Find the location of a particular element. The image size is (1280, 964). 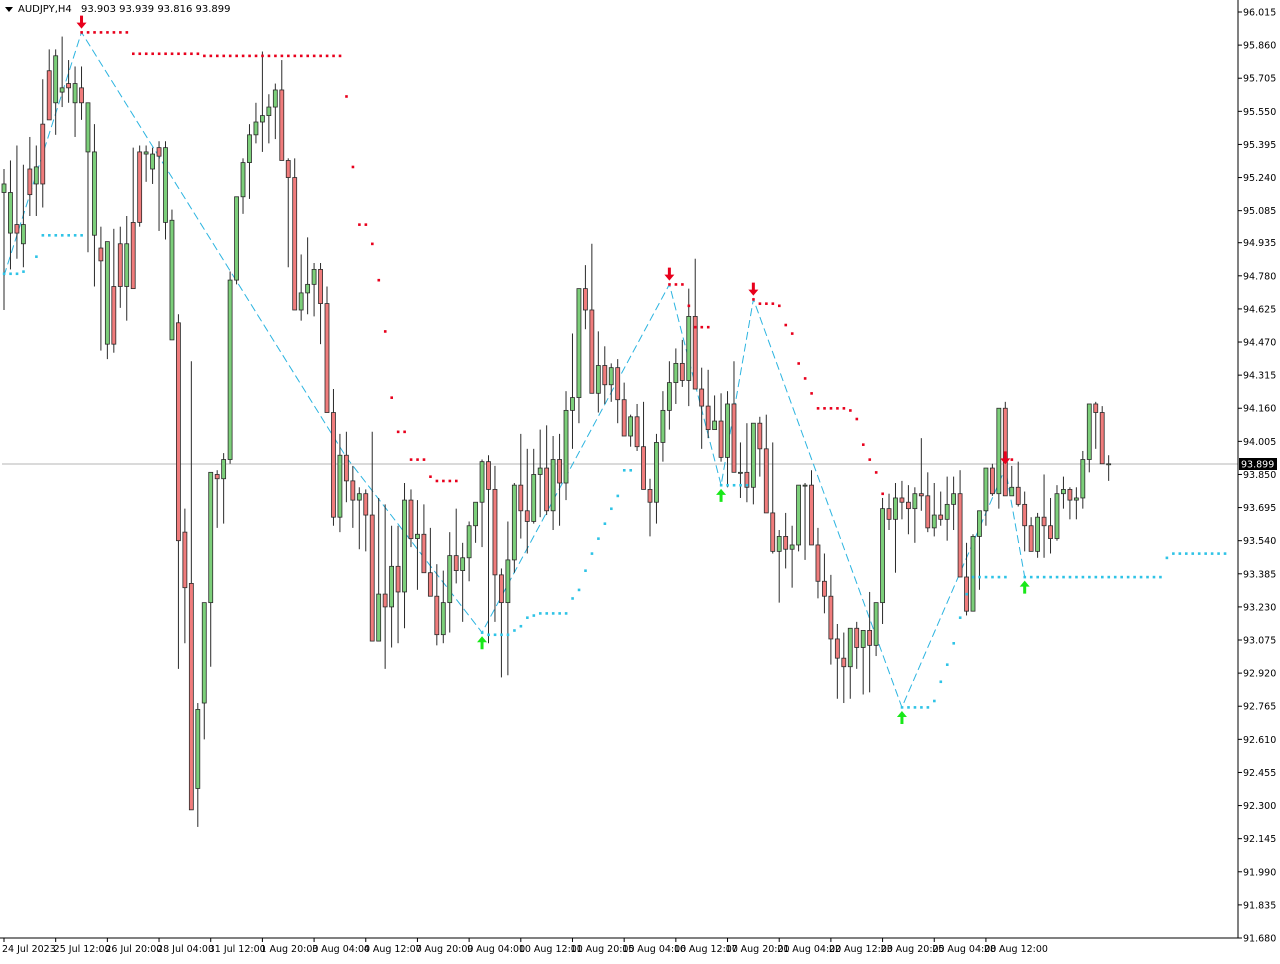

y-tick-label: 94.160 is located at coordinates (1259, 409).